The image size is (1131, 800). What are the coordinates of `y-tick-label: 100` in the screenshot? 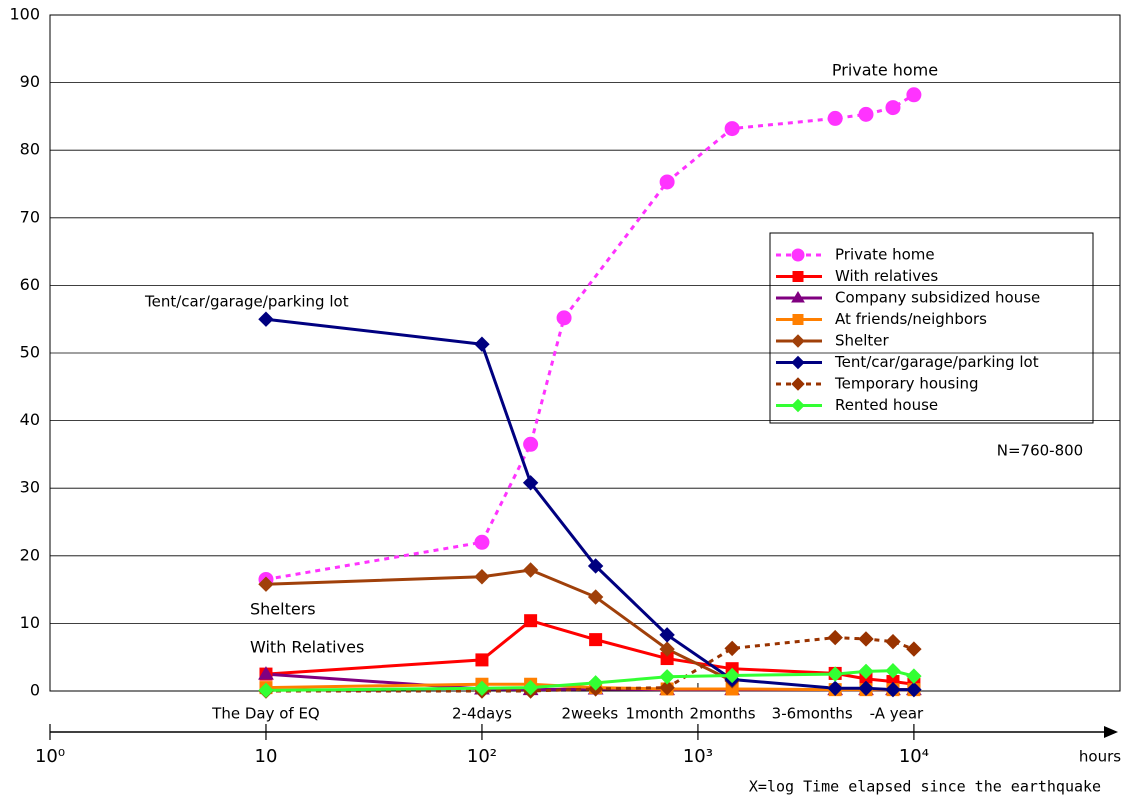 It's located at (24, 14).